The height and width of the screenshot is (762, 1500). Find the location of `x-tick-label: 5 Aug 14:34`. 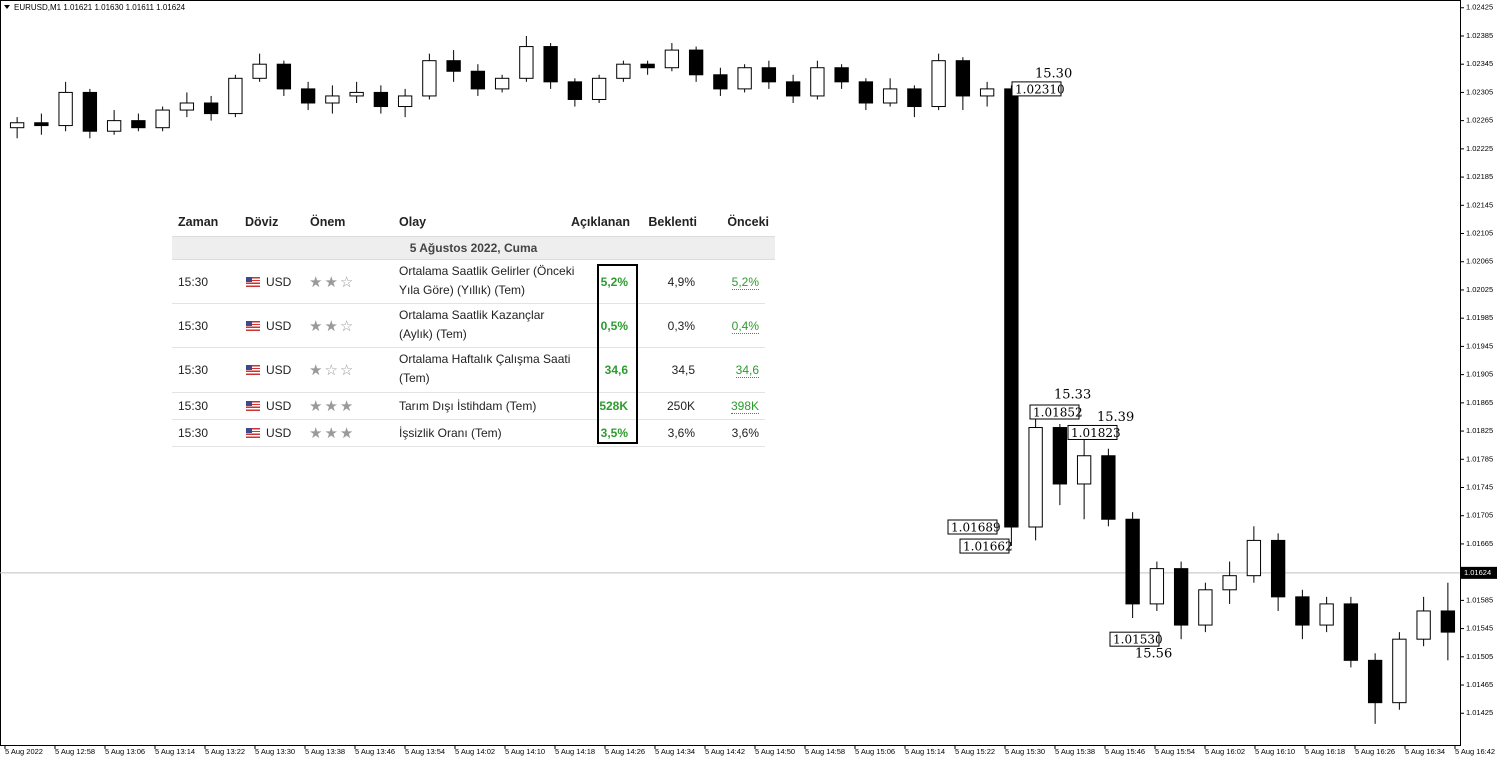

x-tick-label: 5 Aug 14:34 is located at coordinates (675, 751).